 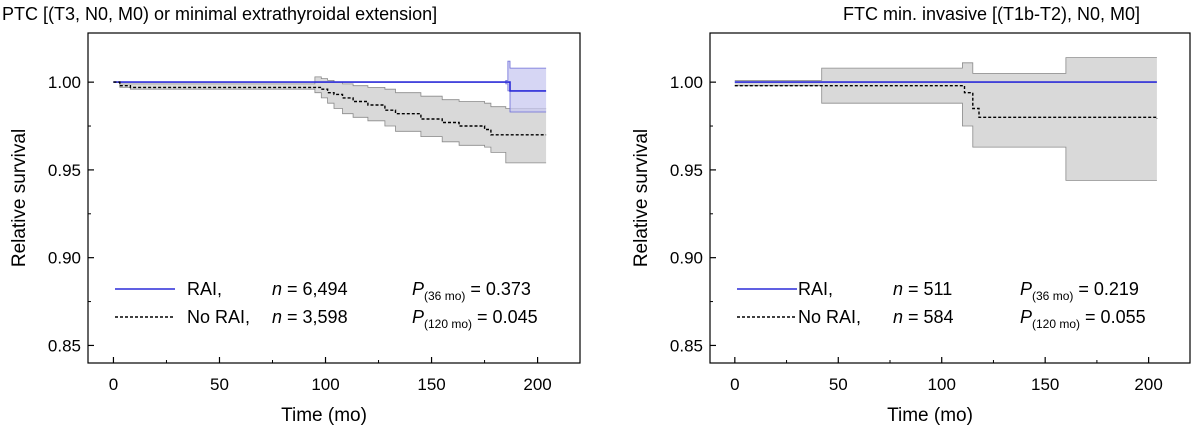 I want to click on rai-confidence-band-upper, so click(x=330, y=71).